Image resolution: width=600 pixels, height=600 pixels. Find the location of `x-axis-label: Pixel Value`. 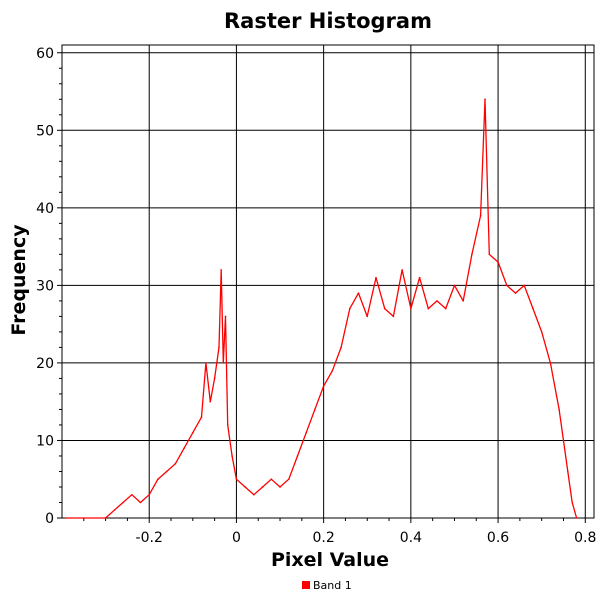

x-axis-label: Pixel Value is located at coordinates (330, 560).